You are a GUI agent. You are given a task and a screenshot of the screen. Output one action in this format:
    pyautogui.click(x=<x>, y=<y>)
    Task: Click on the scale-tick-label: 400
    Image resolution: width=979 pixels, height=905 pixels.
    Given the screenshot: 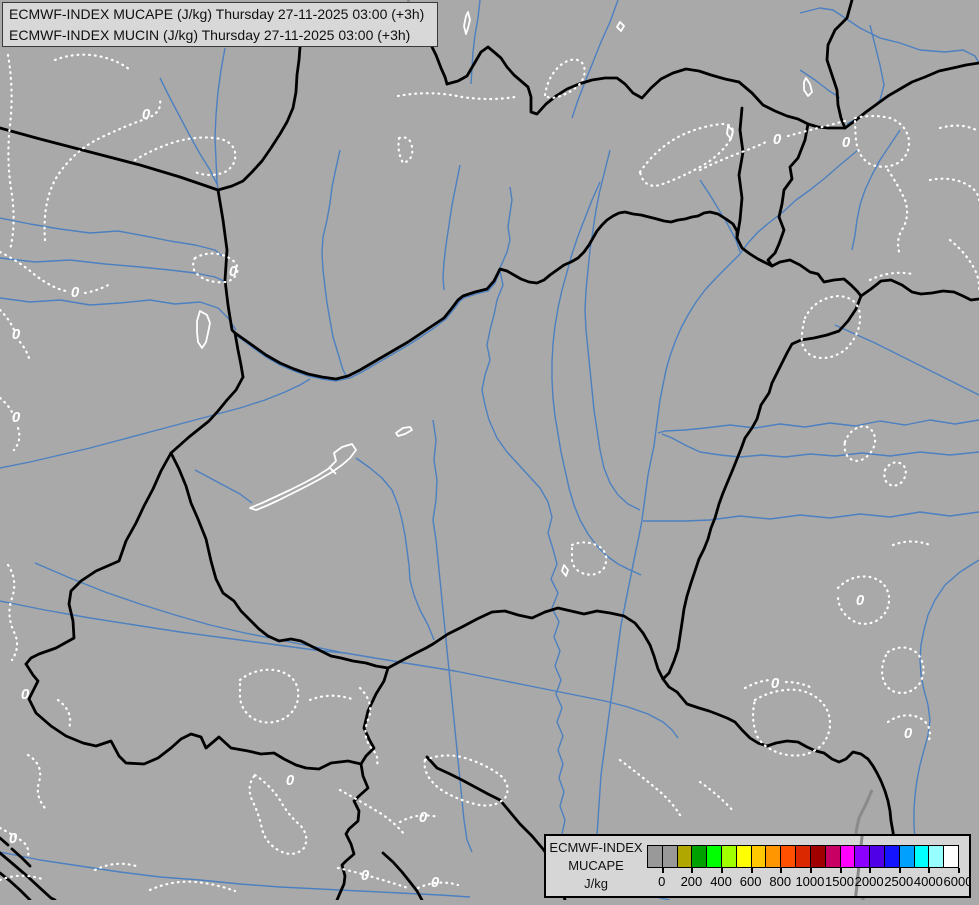 What is the action you would take?
    pyautogui.click(x=721, y=881)
    